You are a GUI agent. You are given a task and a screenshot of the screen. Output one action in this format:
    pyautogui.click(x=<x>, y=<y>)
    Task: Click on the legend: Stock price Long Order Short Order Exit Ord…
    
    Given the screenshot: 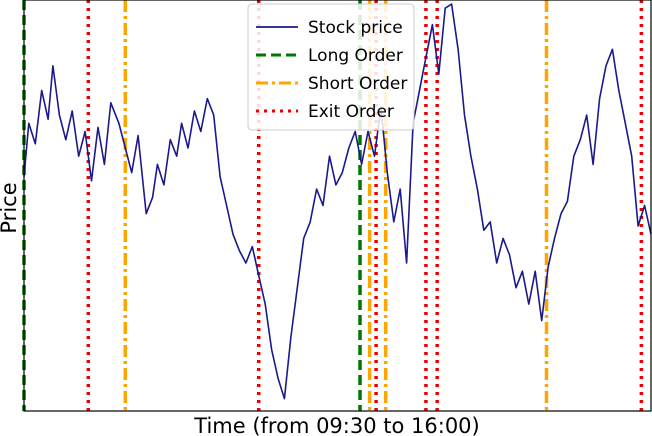 What is the action you would take?
    pyautogui.click(x=331, y=67)
    